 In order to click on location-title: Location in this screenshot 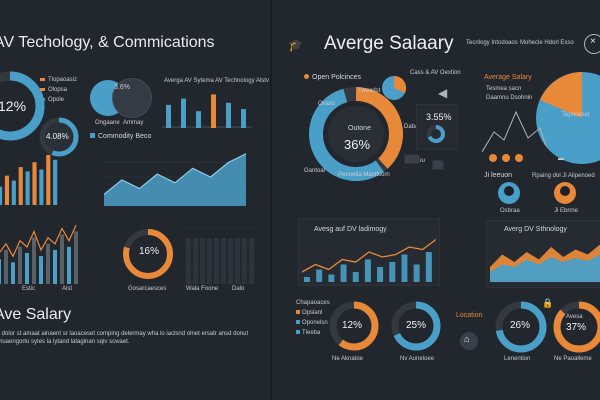, I will do `click(469, 315)`.